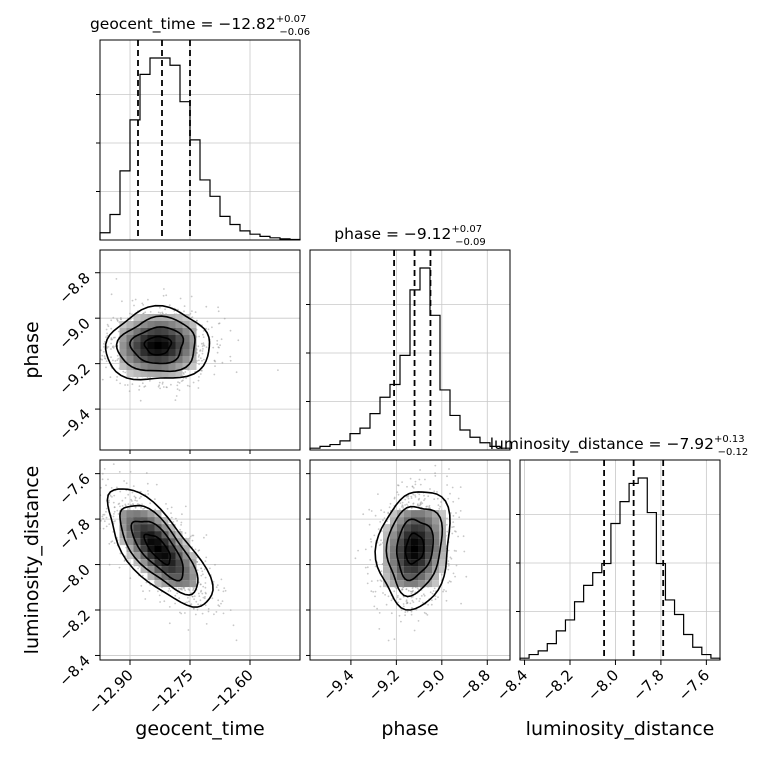 The height and width of the screenshot is (760, 760). I want to click on title-luminosity-distance-plus: +0.13, so click(729, 439).